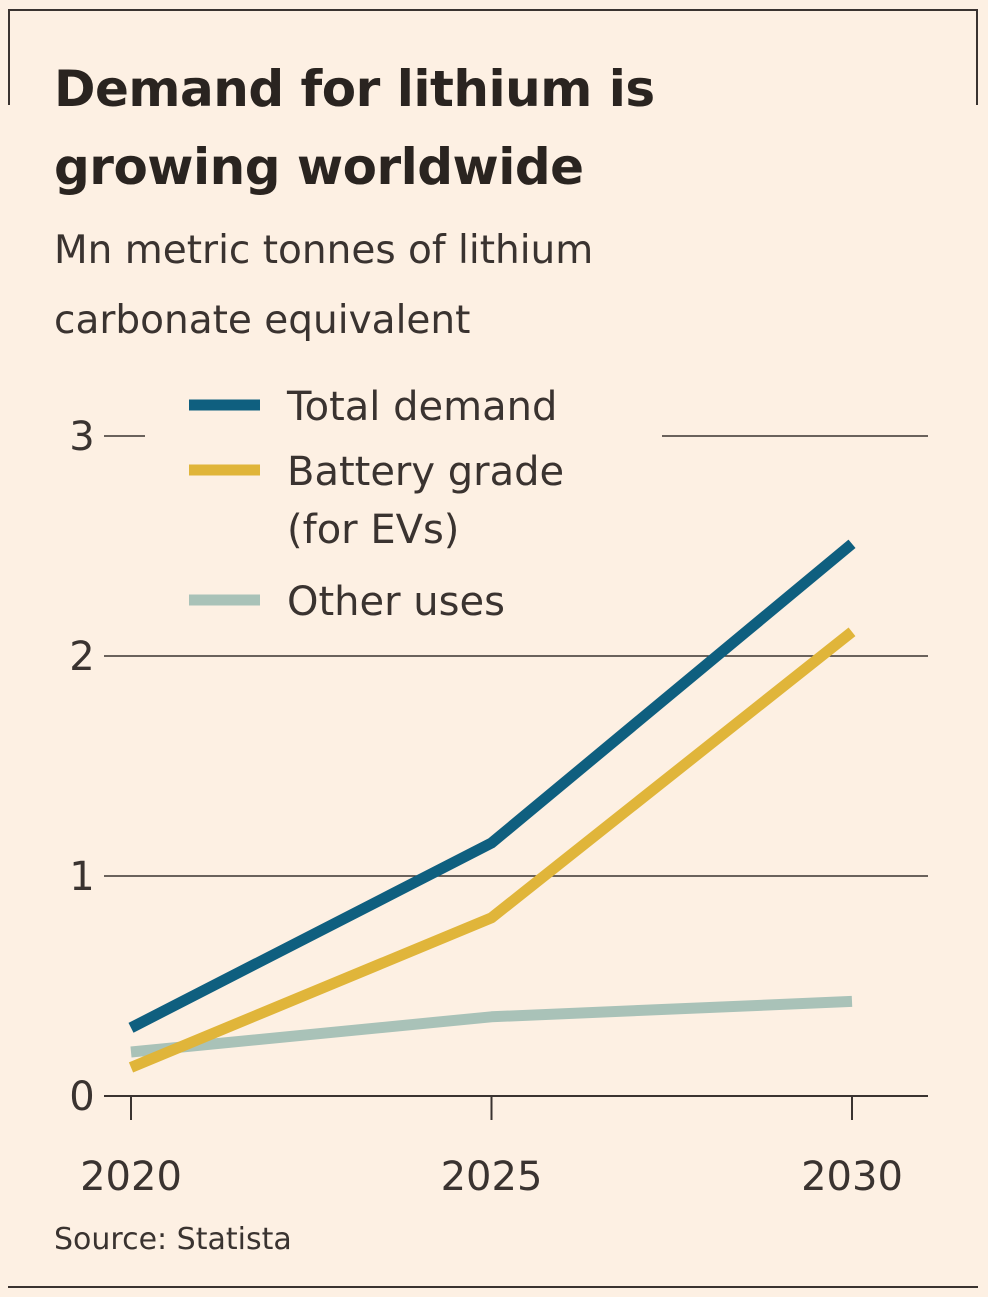  I want to click on y-tick-label: 2, so click(81, 657).